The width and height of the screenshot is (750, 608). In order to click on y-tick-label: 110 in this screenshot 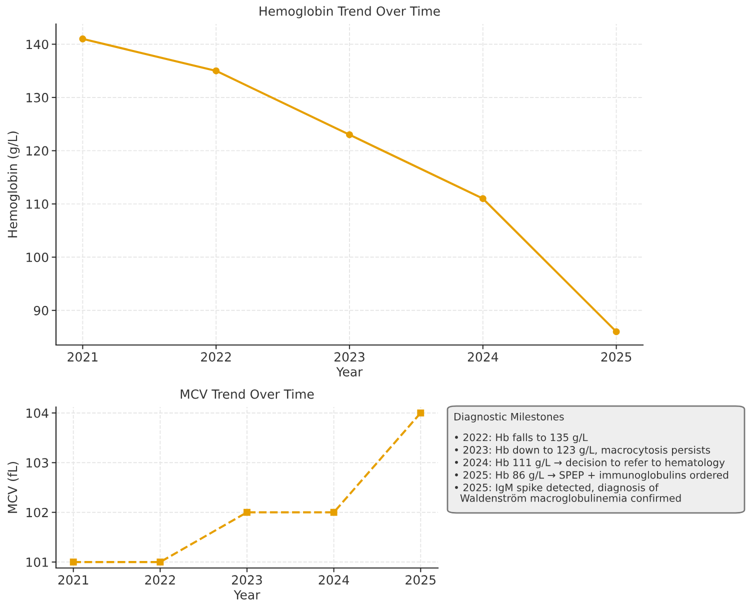, I will do `click(37, 204)`.